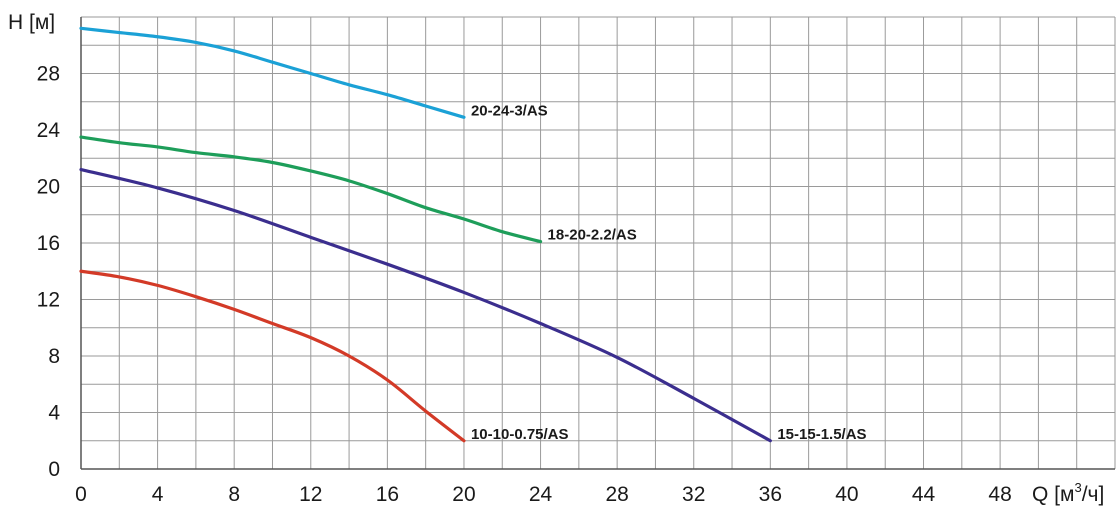 This screenshot has height=506, width=1119. I want to click on x-tick-label: 32, so click(693, 494).